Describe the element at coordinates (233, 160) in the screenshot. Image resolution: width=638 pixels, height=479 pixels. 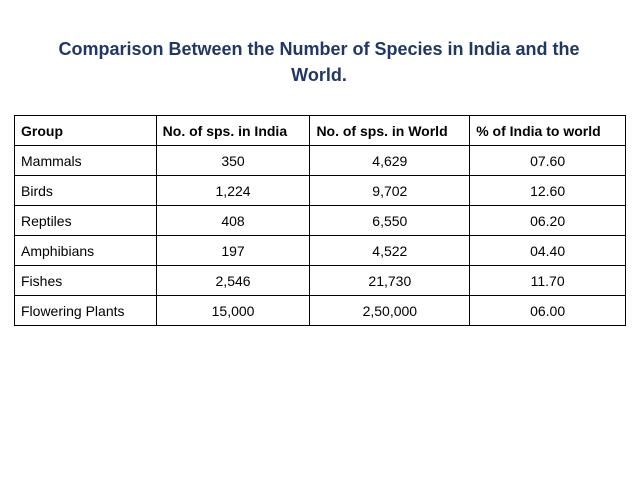
I see `cell-india: 350` at that location.